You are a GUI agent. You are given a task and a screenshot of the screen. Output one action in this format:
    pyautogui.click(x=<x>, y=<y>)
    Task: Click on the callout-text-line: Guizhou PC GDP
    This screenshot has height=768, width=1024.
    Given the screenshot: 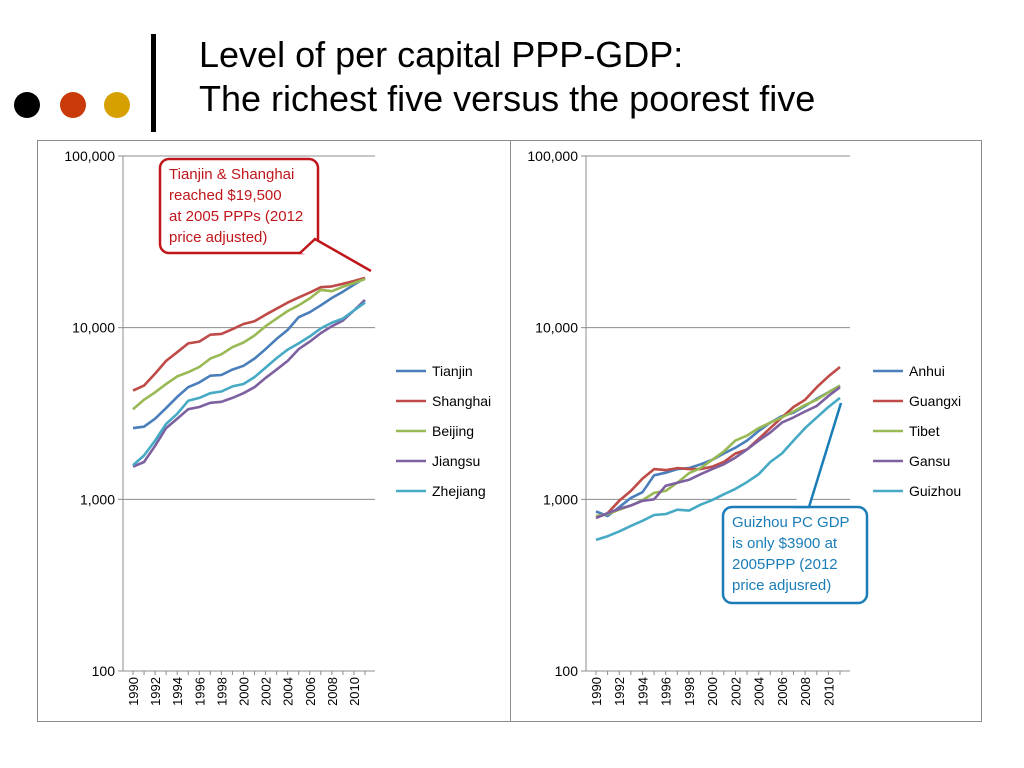 What is the action you would take?
    pyautogui.click(x=791, y=522)
    